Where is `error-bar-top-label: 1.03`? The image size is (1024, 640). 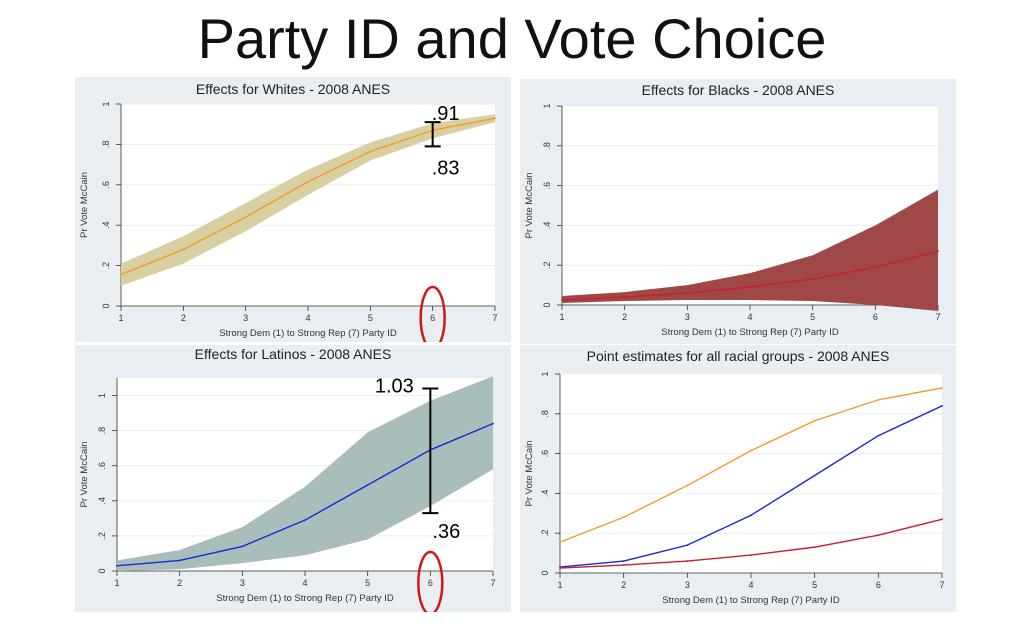
error-bar-top-label: 1.03 is located at coordinates (394, 387).